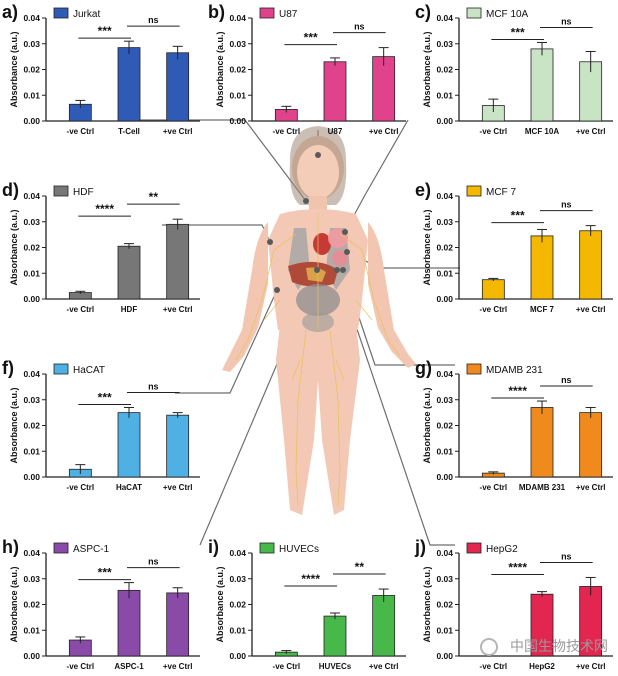  What do you see at coordinates (420, 547) in the screenshot?
I see `panel-label: j)` at bounding box center [420, 547].